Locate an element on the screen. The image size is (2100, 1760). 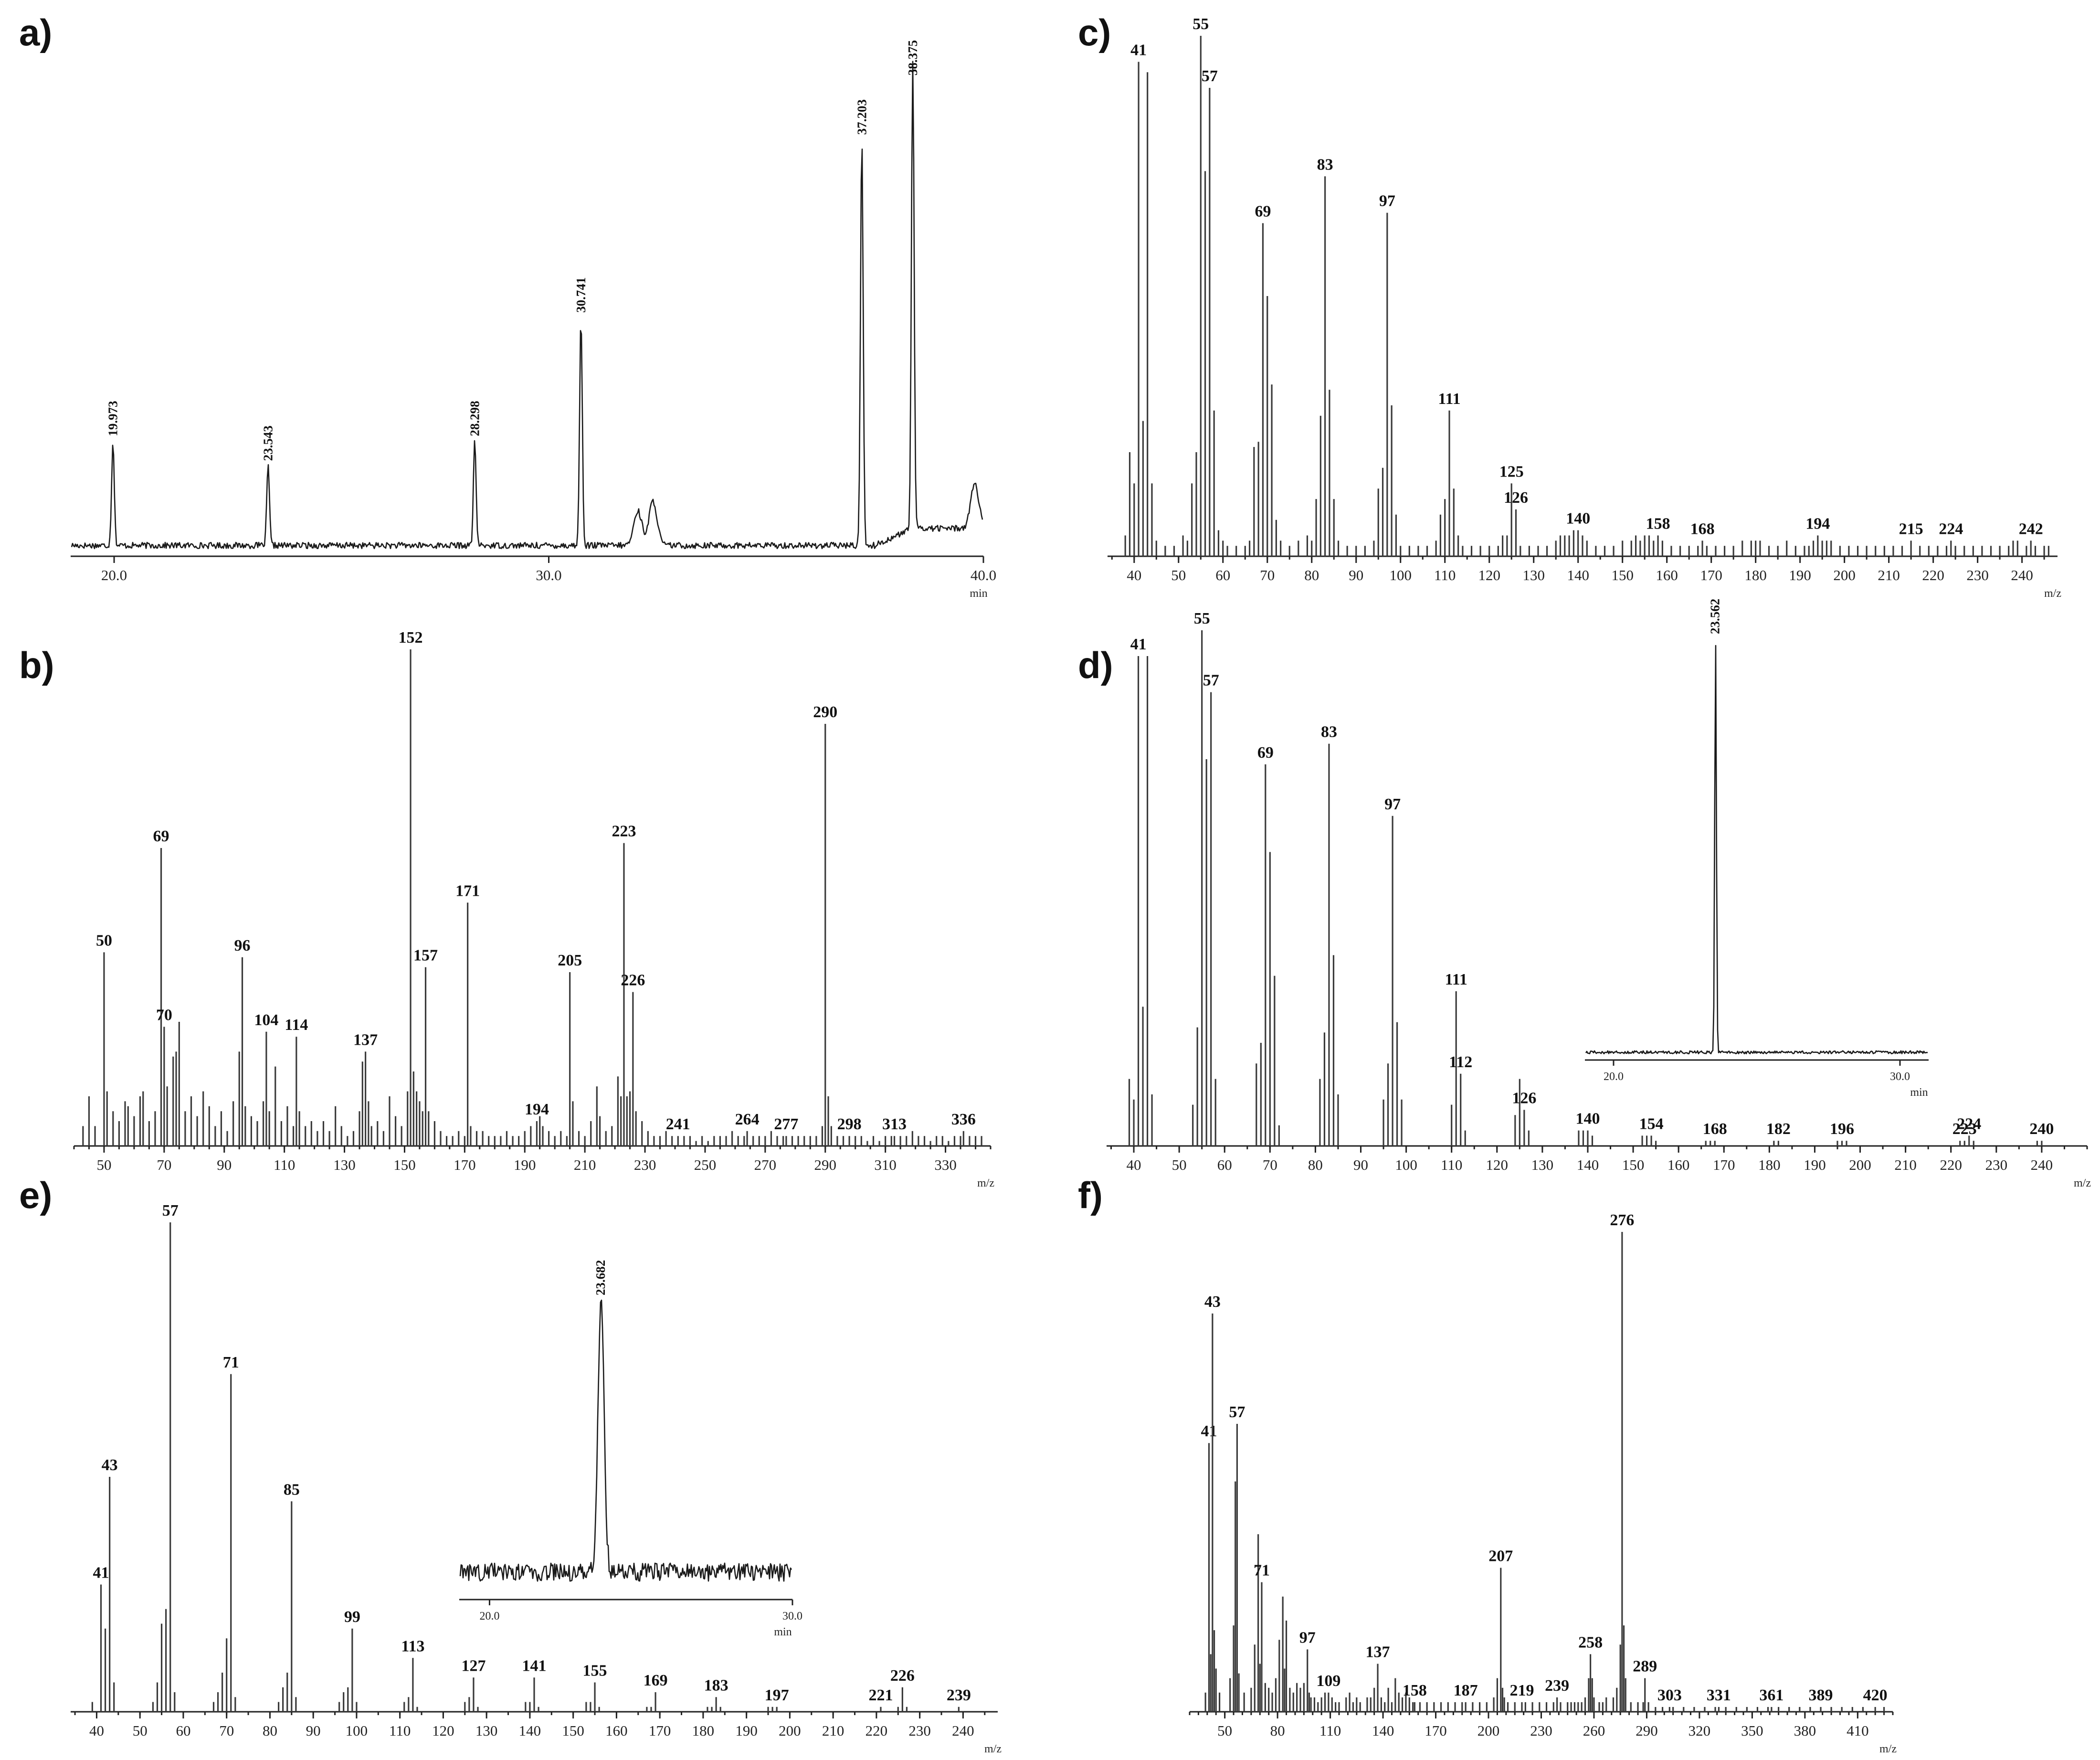
peak-label: 141 is located at coordinates (534, 1666).